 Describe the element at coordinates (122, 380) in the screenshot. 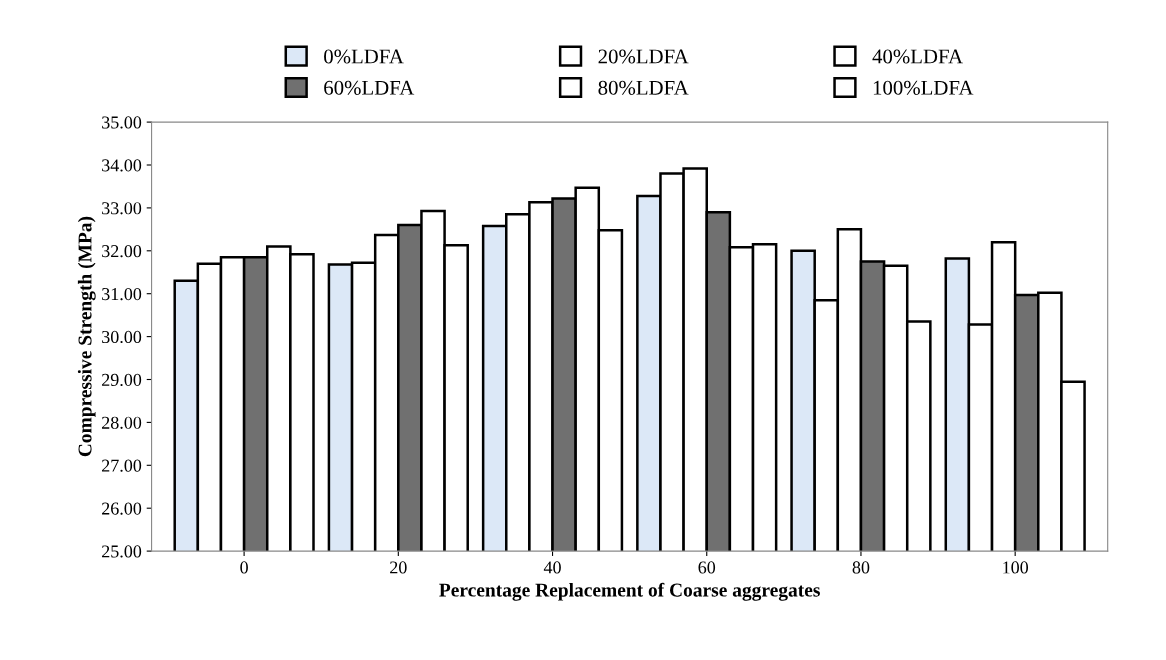

I see `y-tick-label: 29.00` at that location.